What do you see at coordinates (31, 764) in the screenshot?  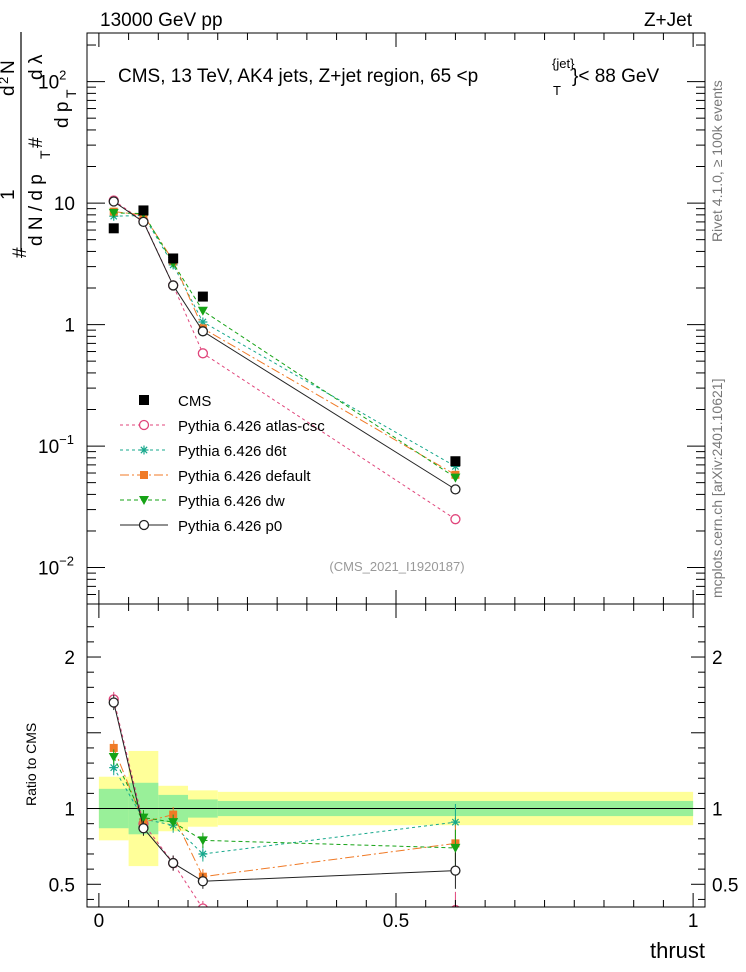 I see `ratio-y-axis-label: Ratio to CMS` at bounding box center [31, 764].